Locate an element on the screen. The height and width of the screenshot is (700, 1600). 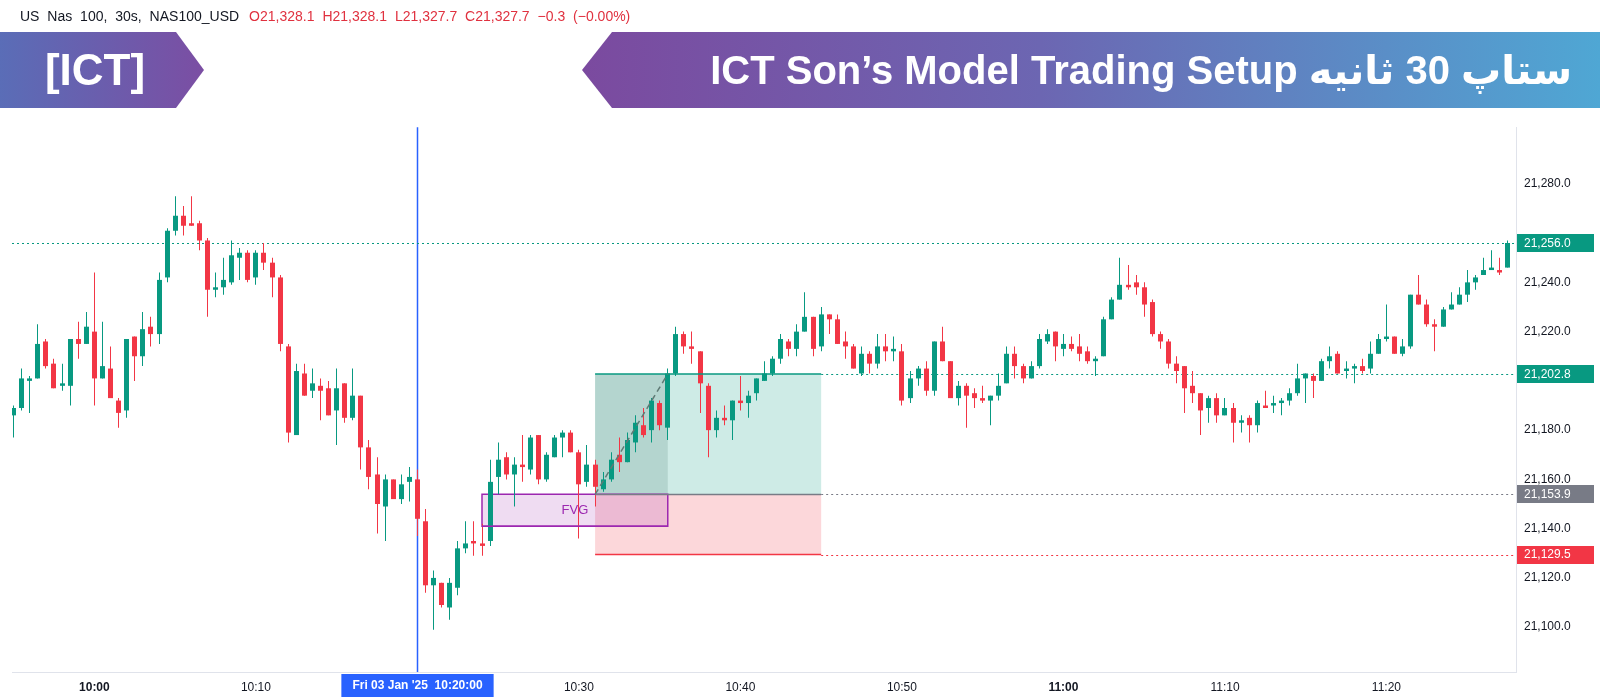
x-tick-label: 10:10 is located at coordinates (256, 686).